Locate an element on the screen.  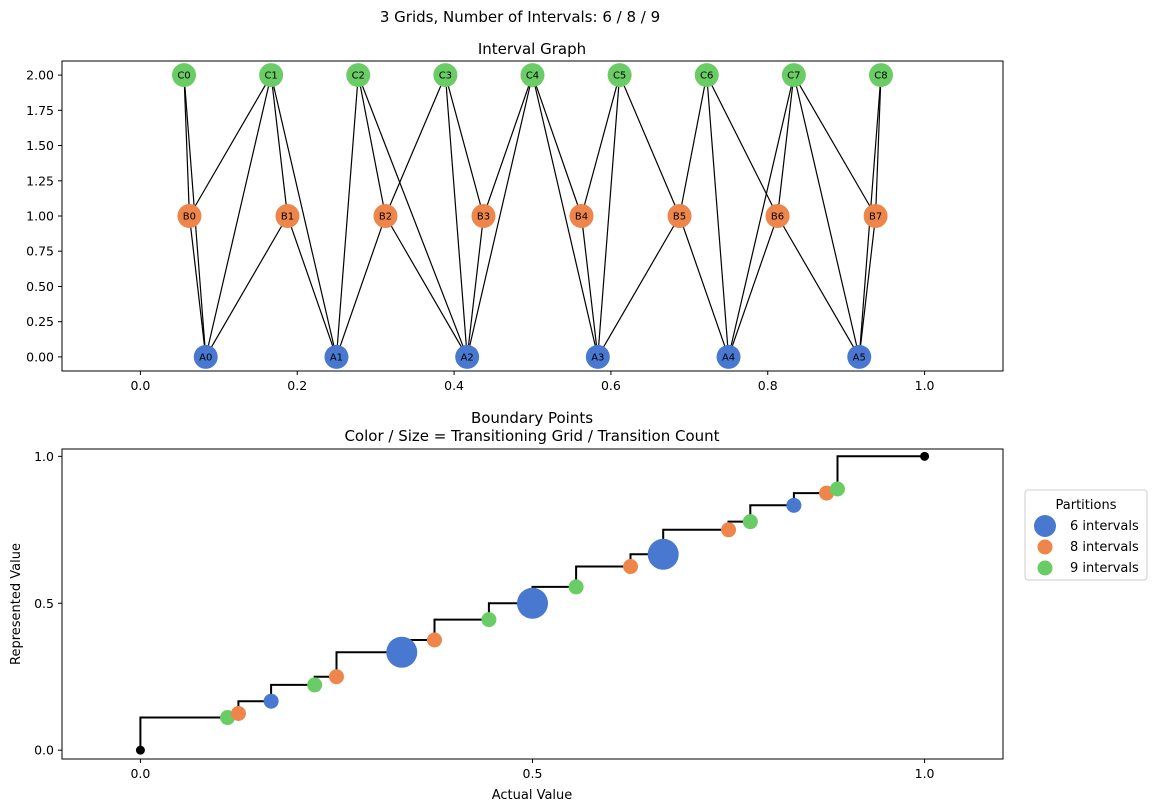
graph-edge-a2-b2 is located at coordinates (426, 286).